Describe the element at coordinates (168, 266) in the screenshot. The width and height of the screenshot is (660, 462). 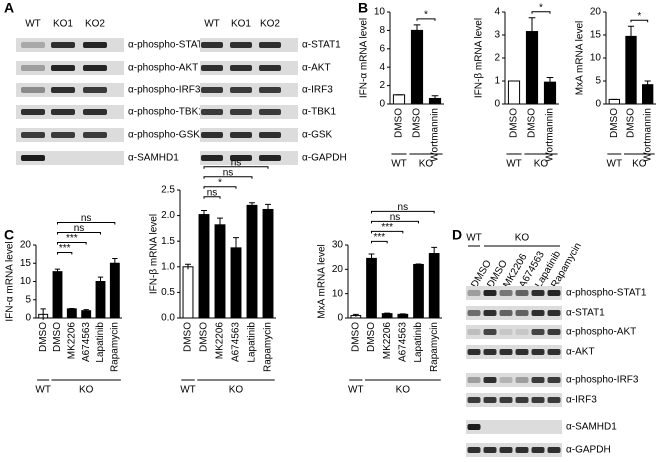
I see `y-tick-label: 1.0` at that location.